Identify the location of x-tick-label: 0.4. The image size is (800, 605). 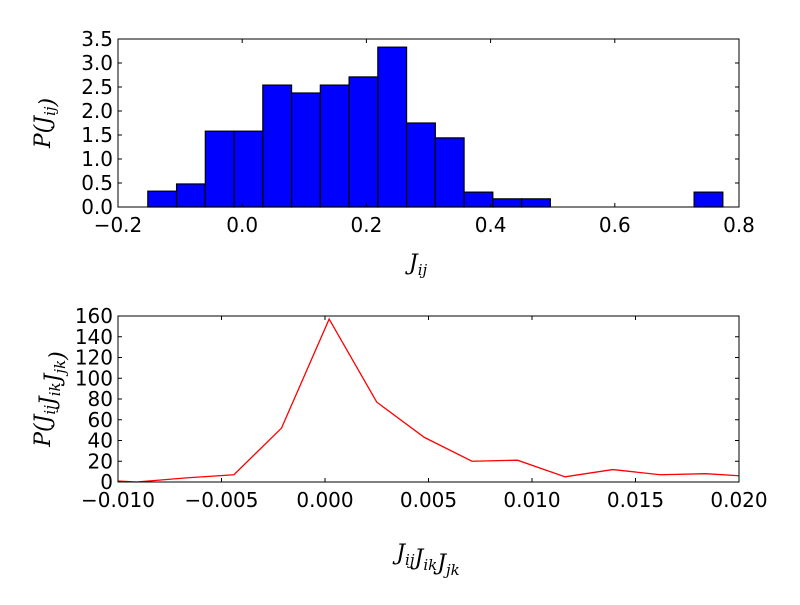
(491, 225).